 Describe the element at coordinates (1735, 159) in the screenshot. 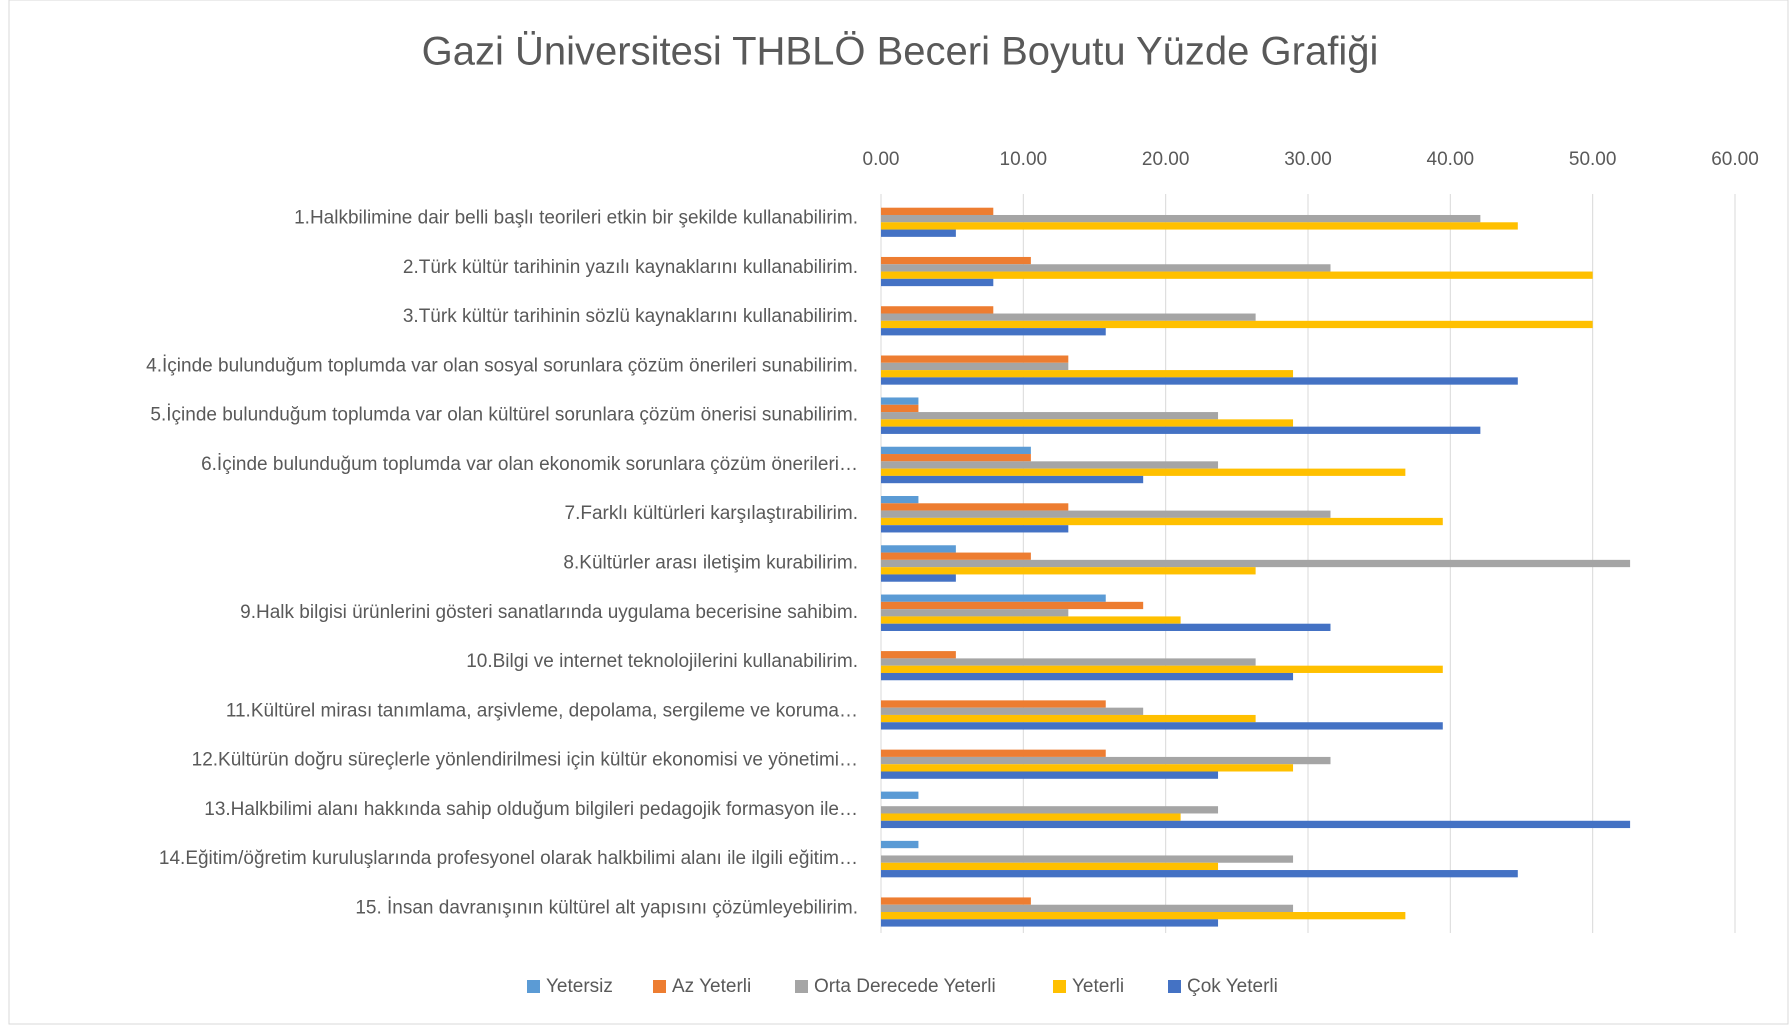

I see `x-tick-label: 60.00` at that location.